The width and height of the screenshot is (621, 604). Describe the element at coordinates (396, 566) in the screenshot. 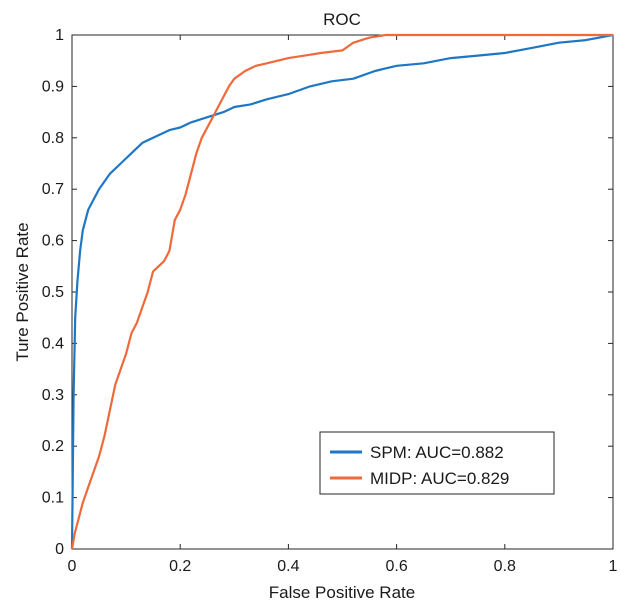

I see `x-tick-label: 0.6` at that location.